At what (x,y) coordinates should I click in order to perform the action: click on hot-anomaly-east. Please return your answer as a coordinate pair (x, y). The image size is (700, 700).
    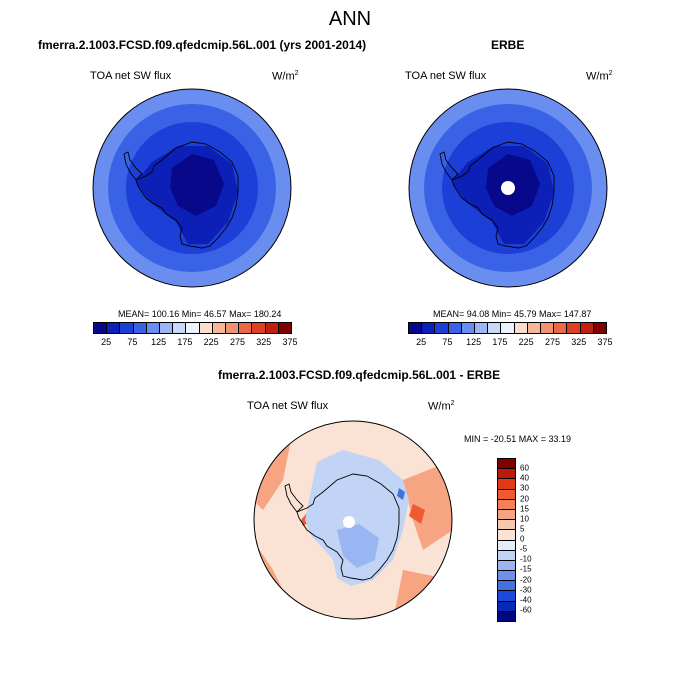
    Looking at the image, I should click on (417, 514).